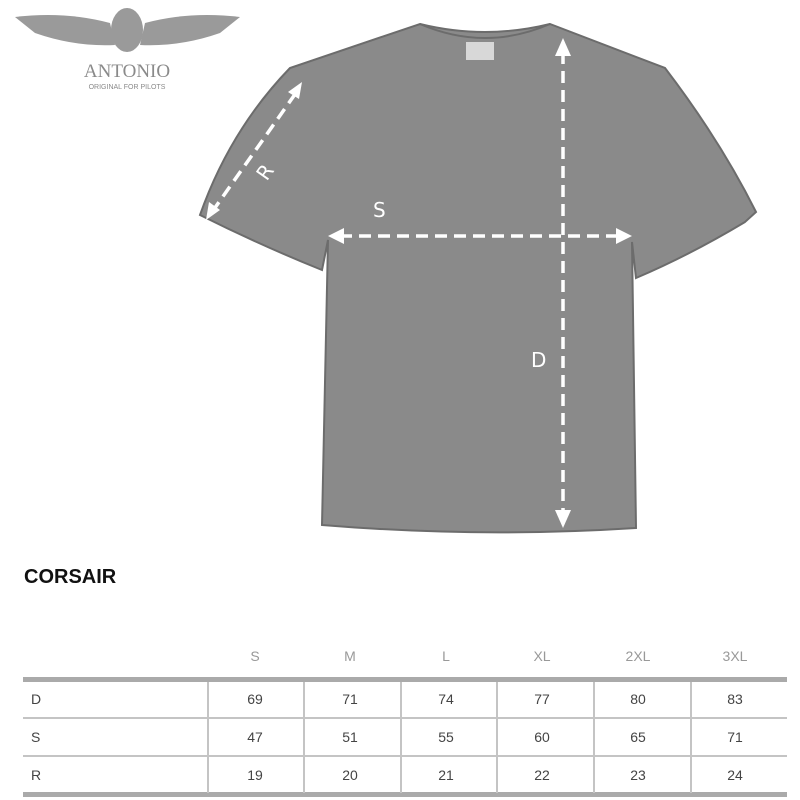 This screenshot has height=800, width=800. I want to click on cell: 23, so click(638, 775).